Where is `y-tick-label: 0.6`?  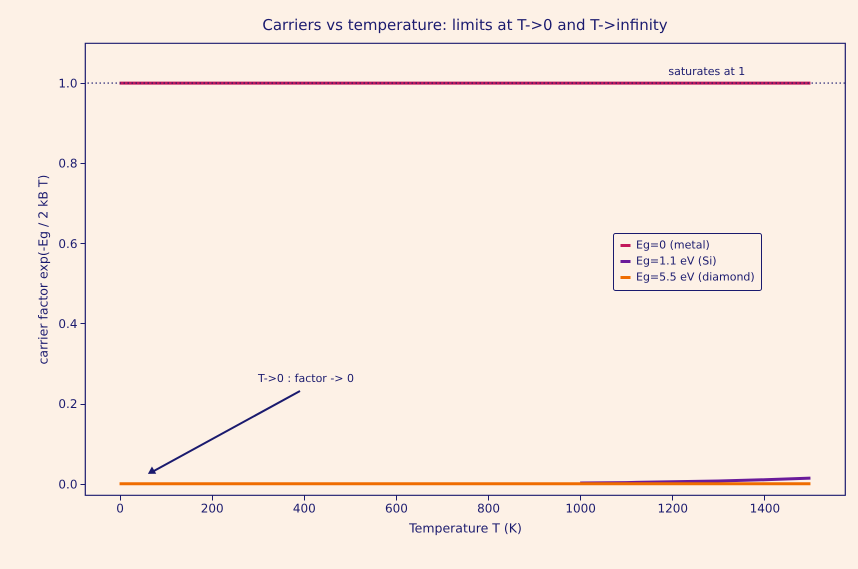 y-tick-label: 0.6 is located at coordinates (68, 243).